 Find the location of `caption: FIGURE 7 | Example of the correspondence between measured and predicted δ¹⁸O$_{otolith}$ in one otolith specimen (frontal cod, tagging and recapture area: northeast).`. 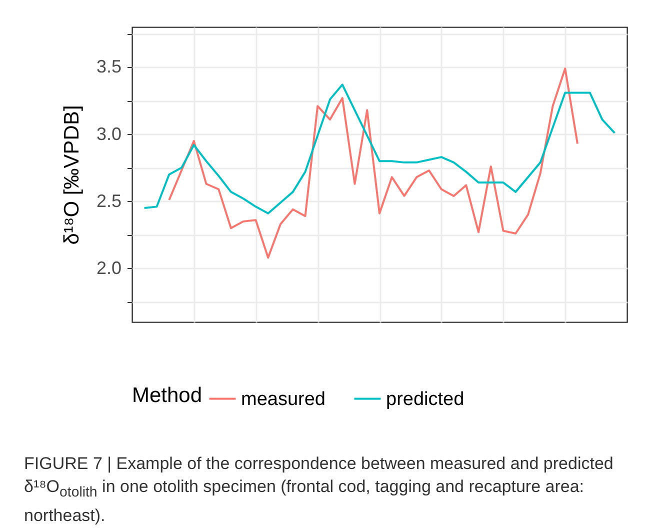

caption: FIGURE 7 | Example of the correspondence between measured and predicted δ¹⁸O$_{otolith}$ in one otolith specimen (frontal cod, tagging and recapture area: northeast). is located at coordinates (319, 490).